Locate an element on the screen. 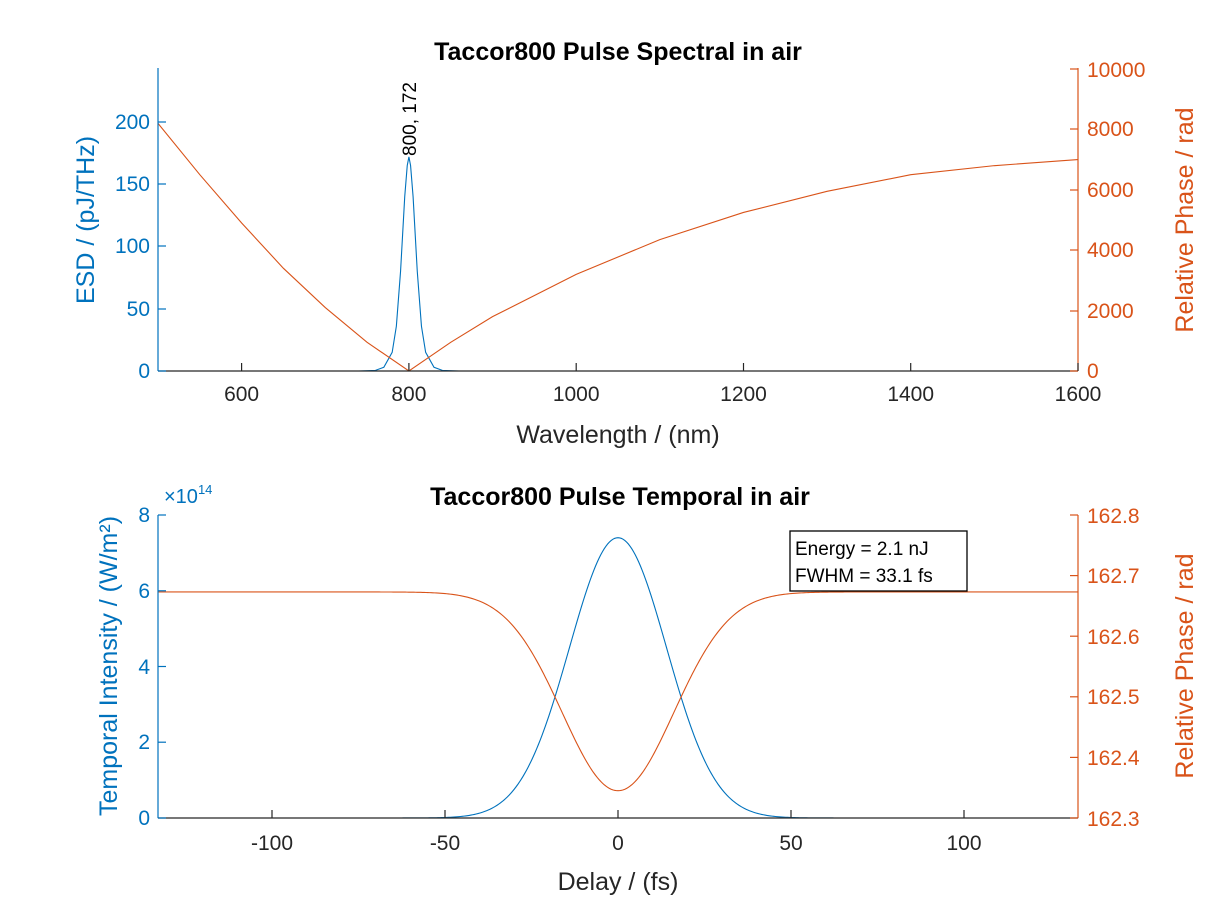 This screenshot has width=1225, height=919. tick-label: 2 is located at coordinates (144, 742).